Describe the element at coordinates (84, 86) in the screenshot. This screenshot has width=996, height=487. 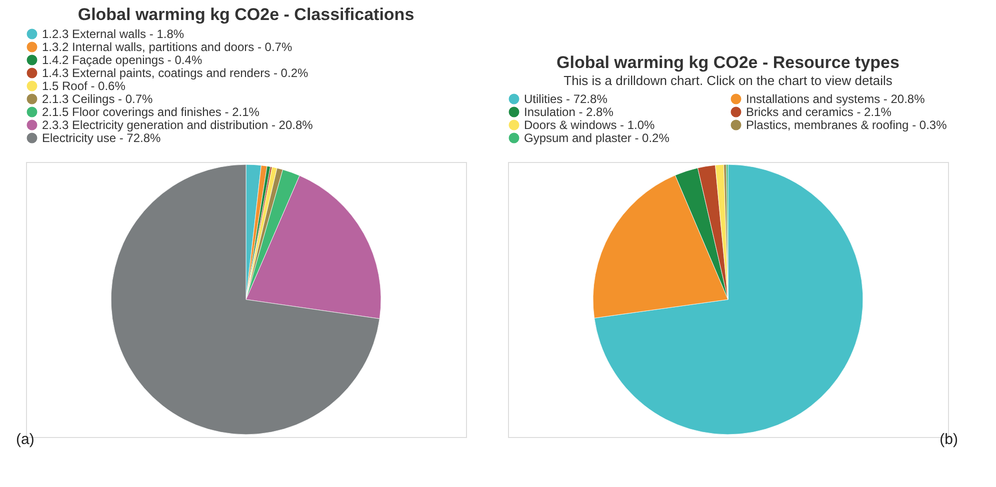
I see `legend-label: 1.5 Roof - 0.6%` at that location.